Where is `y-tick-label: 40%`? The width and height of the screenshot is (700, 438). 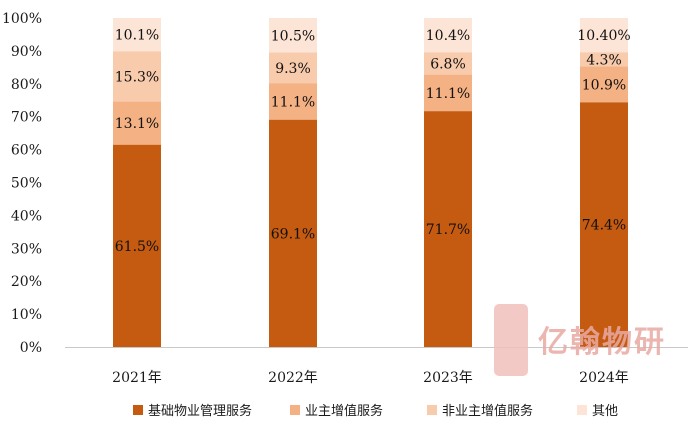
y-tick-label: 40% is located at coordinates (26, 216).